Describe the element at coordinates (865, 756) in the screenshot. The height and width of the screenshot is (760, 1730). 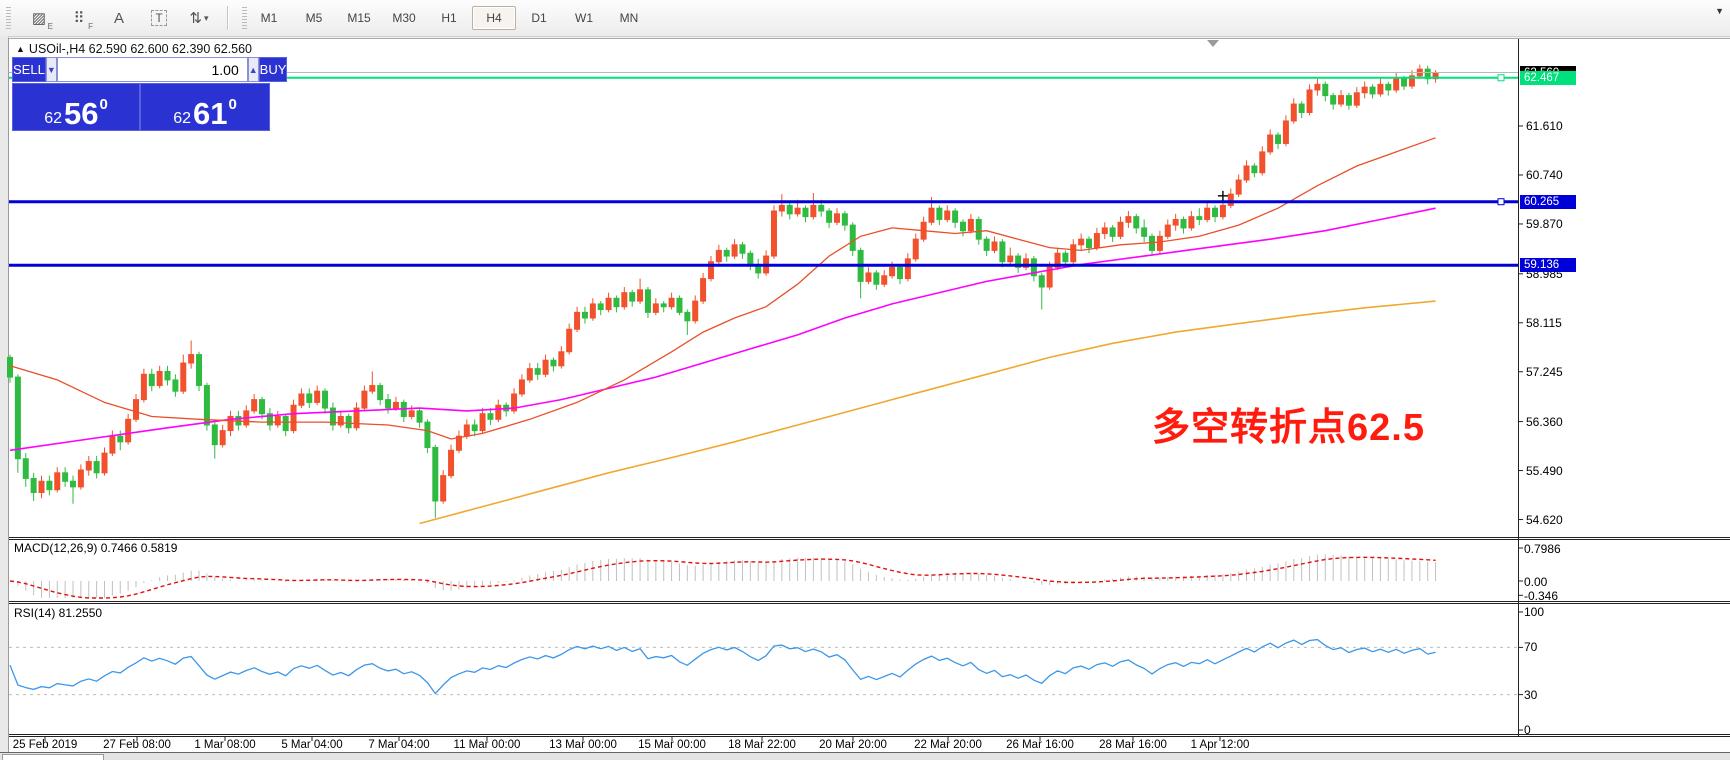
I see `horizontal-scrollbar` at that location.